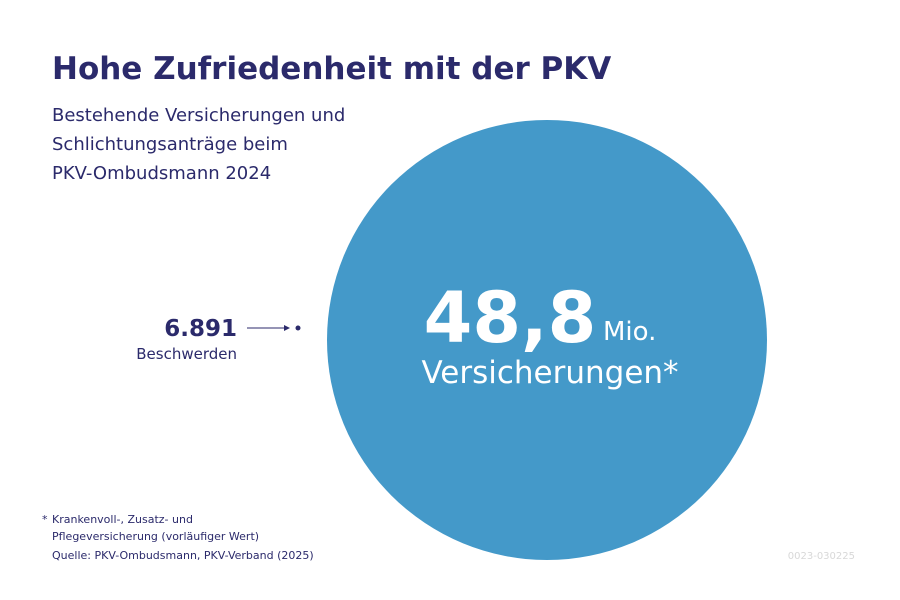 This screenshot has width=900, height=600. Describe the element at coordinates (170, 144) in the screenshot. I see `subtitle-line: Schlichtungsanträge beim` at that location.